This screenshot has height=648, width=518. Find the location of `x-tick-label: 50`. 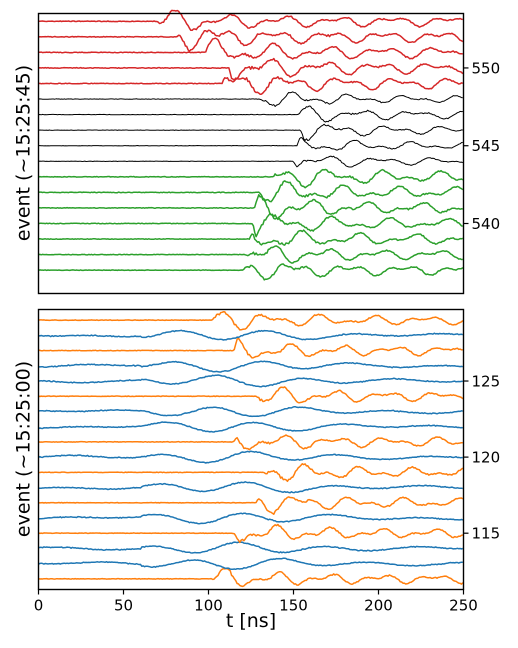

x-tick-label: 50 is located at coordinates (123, 606).